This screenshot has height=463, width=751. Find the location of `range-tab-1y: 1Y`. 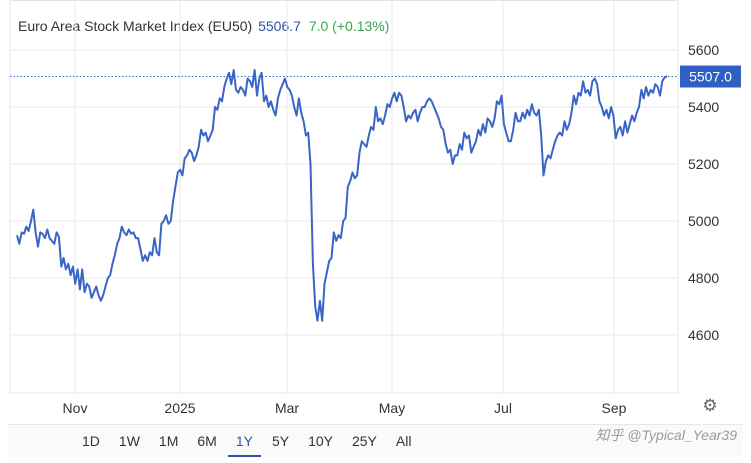

range-tab-1y: 1Y is located at coordinates (244, 443).